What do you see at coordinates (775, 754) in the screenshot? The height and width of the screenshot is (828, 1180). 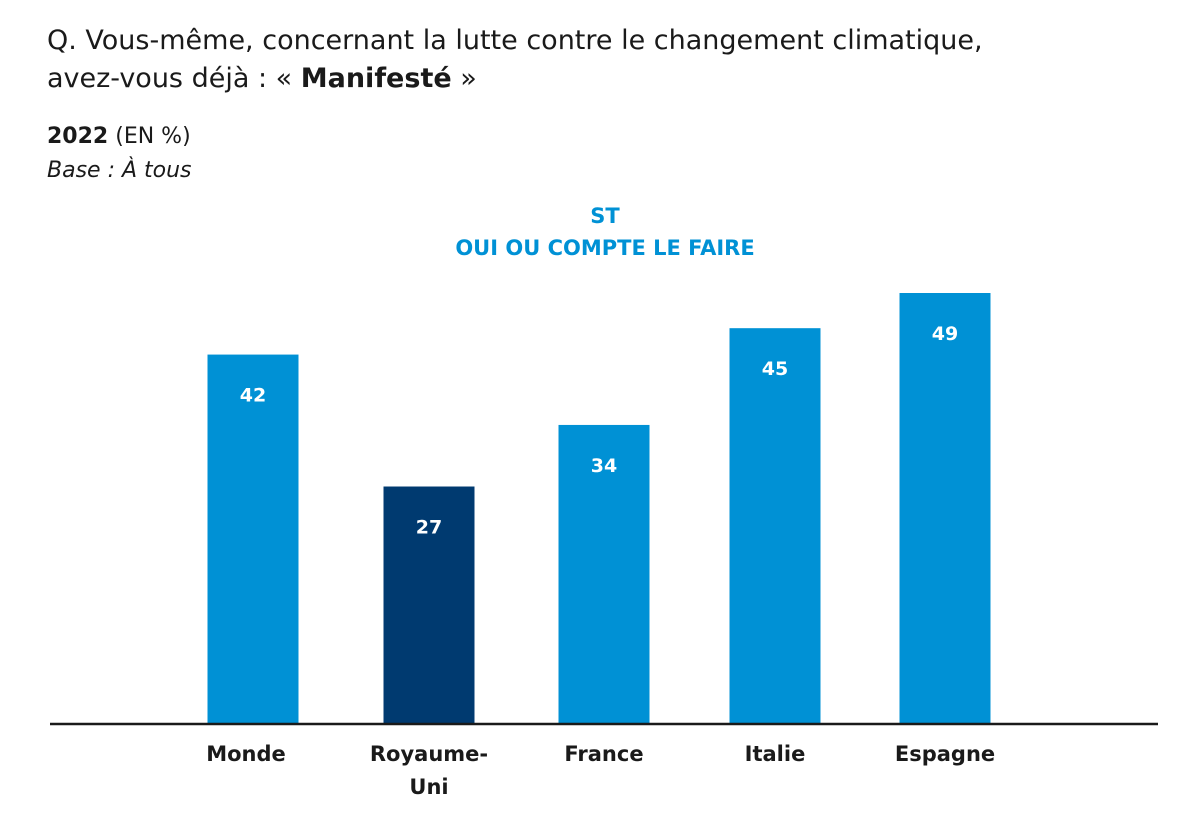 I see `category-label: Italie` at bounding box center [775, 754].